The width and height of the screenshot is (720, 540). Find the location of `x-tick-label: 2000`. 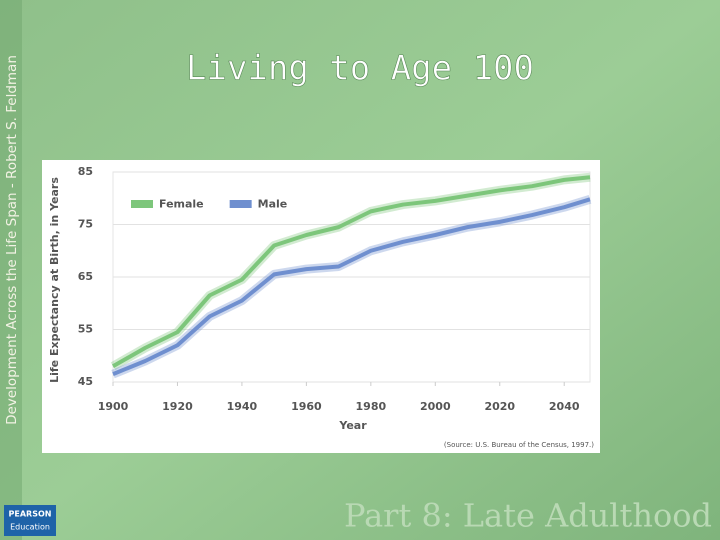

x-tick-label: 2000 is located at coordinates (435, 406).